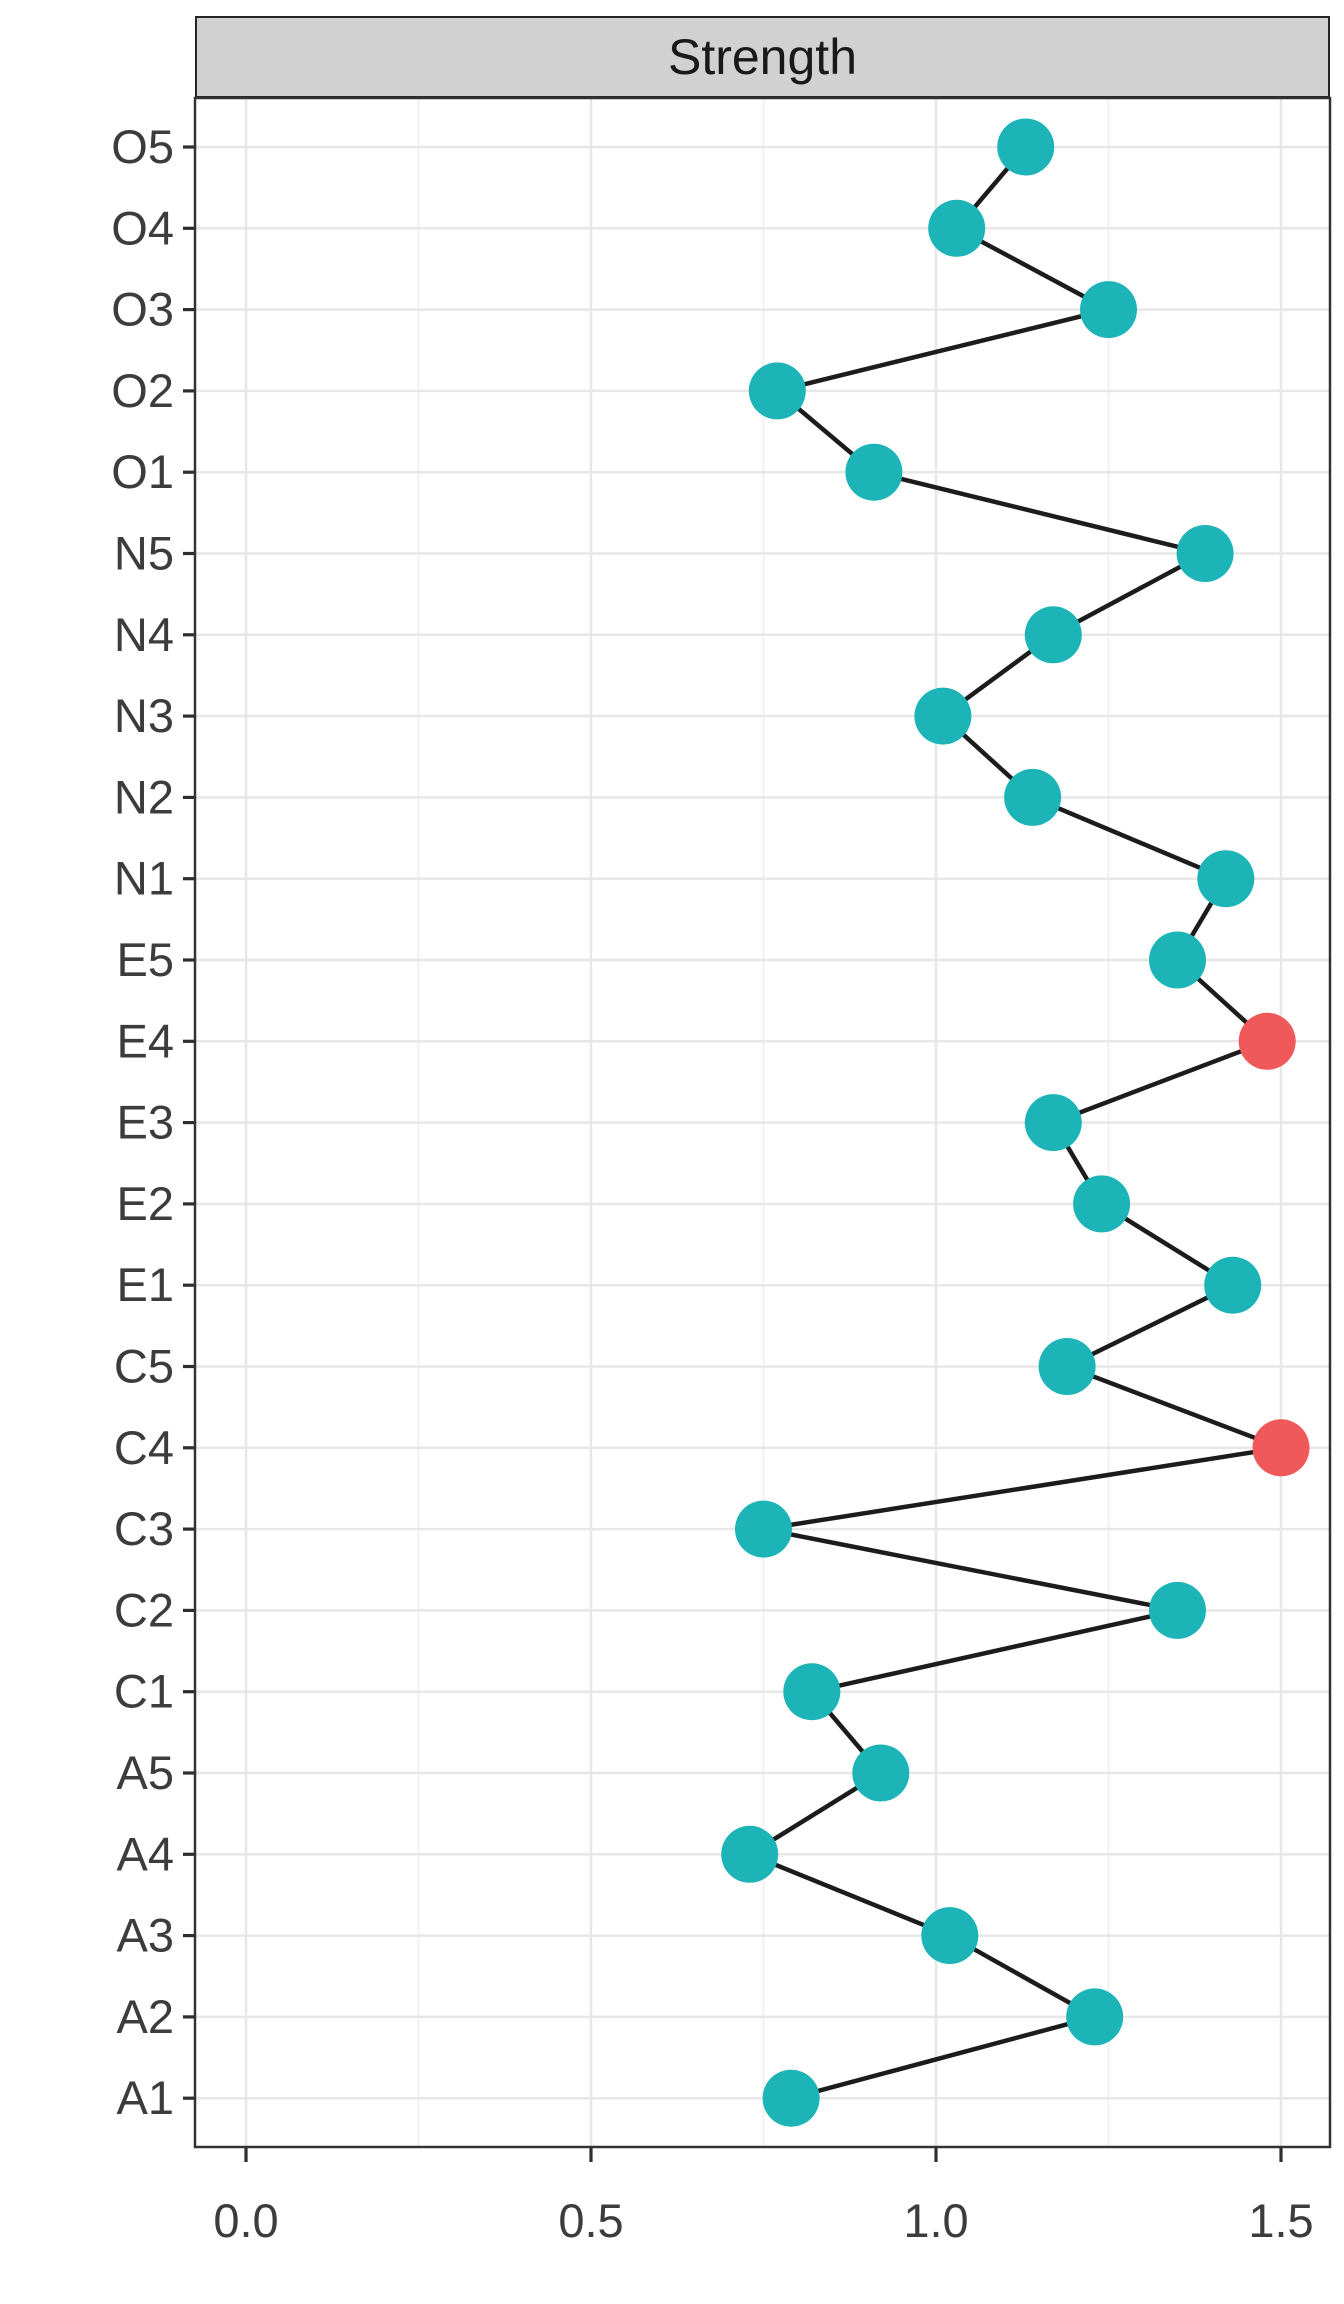 The width and height of the screenshot is (1344, 2304). I want to click on x-axis-label: 1.0, so click(935, 2220).